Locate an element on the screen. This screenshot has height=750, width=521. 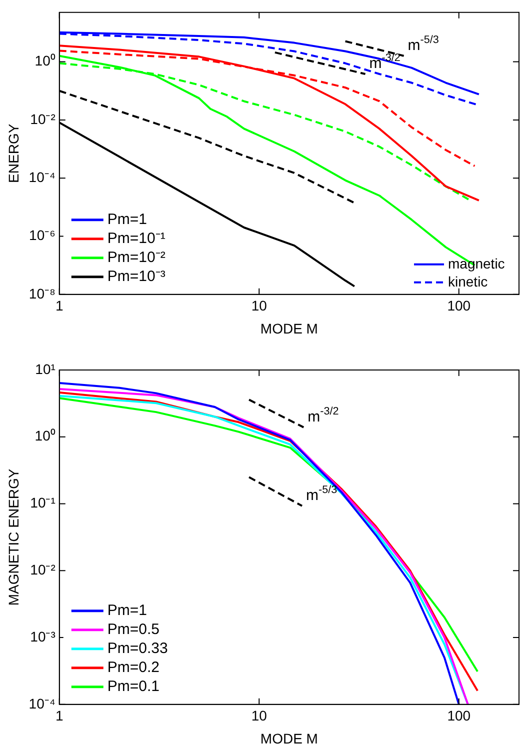
y-tick-label: 10⁻⁶ is located at coordinates (42, 235).